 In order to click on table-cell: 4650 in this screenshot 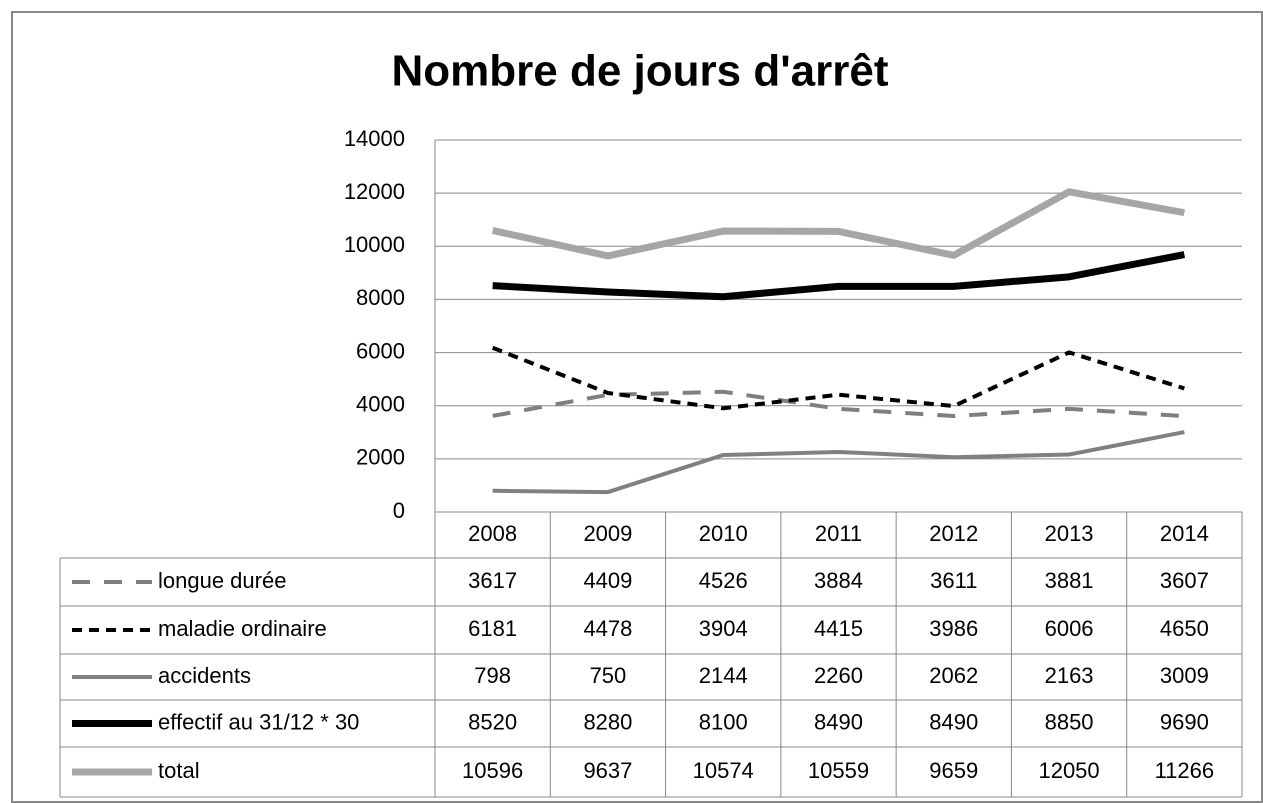, I will do `click(1184, 628)`.